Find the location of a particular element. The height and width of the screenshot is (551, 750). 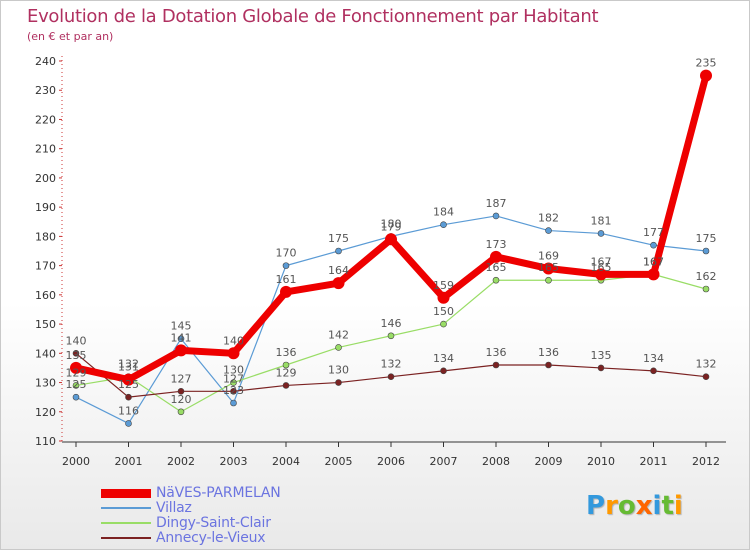

data-label: 127 is located at coordinates (181, 378).